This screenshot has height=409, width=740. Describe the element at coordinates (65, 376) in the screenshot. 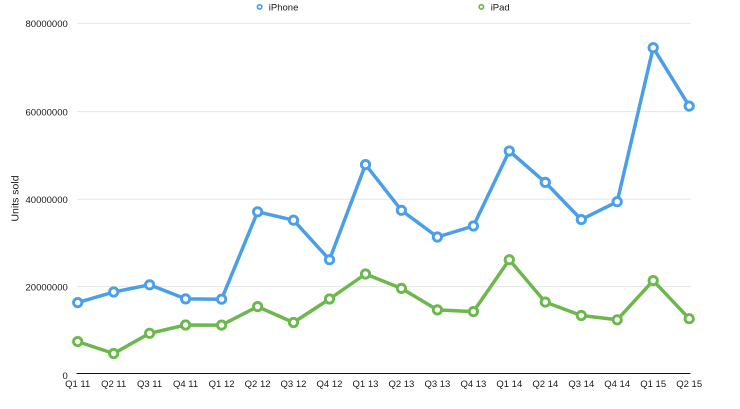

I see `svg-text: 0` at that location.